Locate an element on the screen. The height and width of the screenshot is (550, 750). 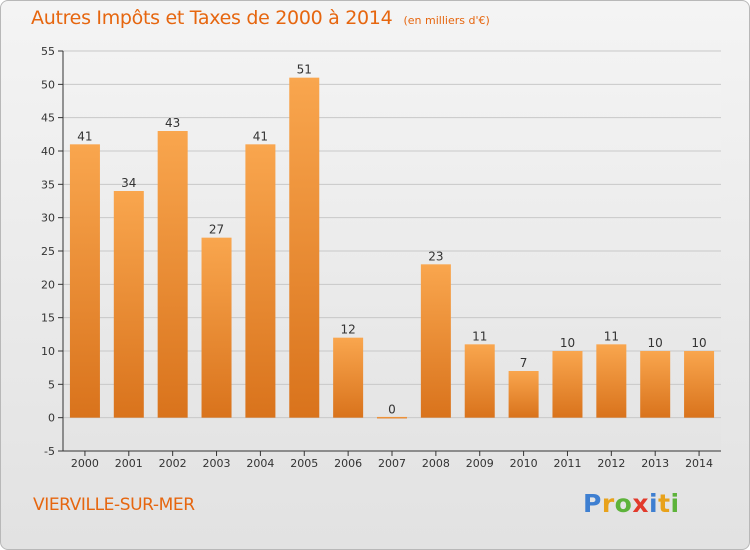
y-tick-label: 55 is located at coordinates (48, 51).